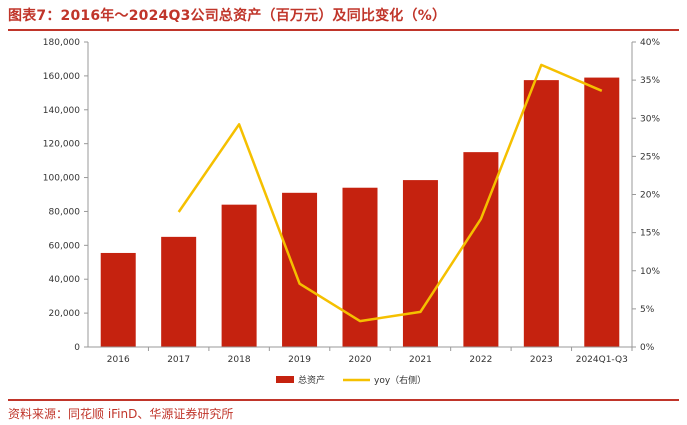 This screenshot has width=687, height=425. What do you see at coordinates (360, 360) in the screenshot?
I see `x-tick-label: 2020` at bounding box center [360, 360].